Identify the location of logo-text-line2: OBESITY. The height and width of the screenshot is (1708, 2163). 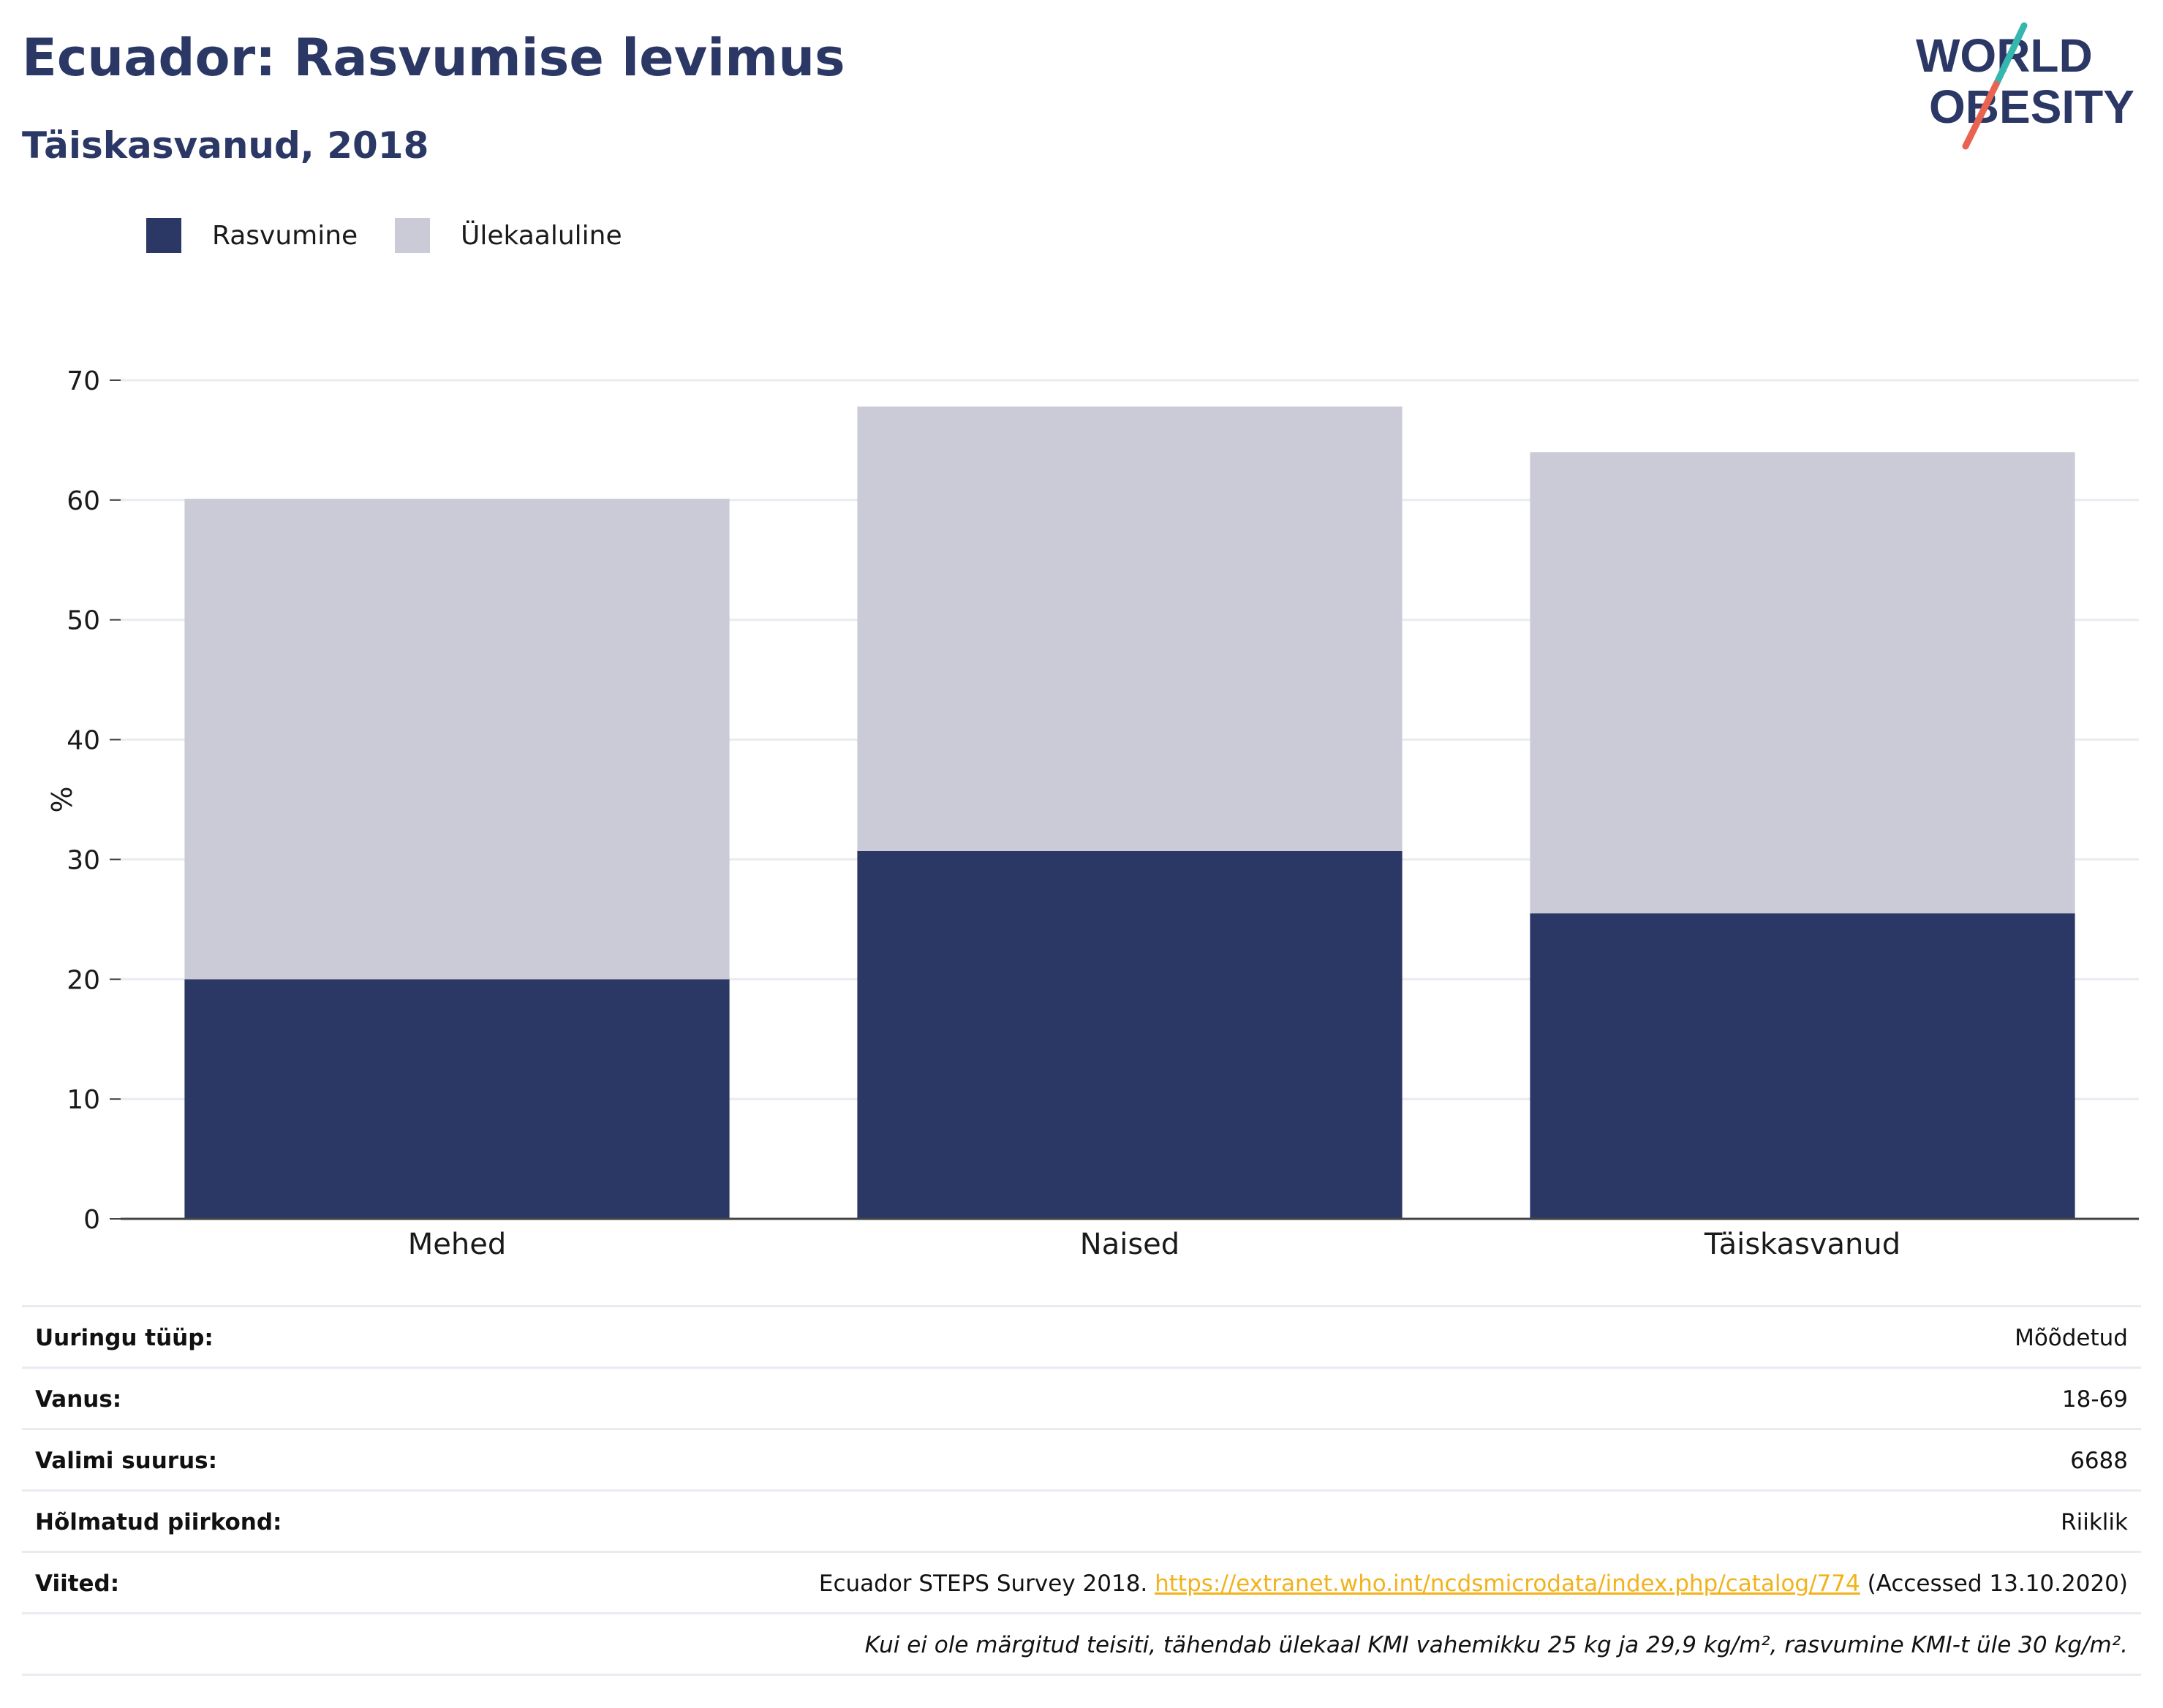
(2032, 106).